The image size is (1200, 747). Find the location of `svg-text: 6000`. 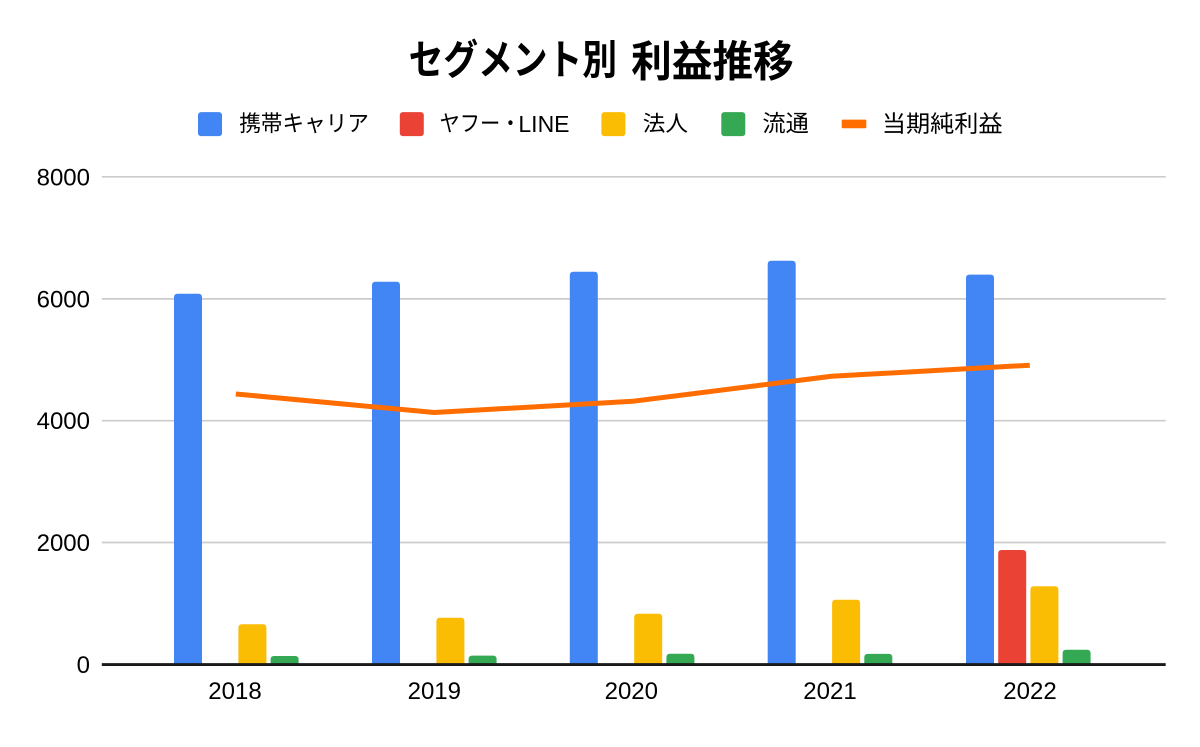

svg-text: 6000 is located at coordinates (63, 299).